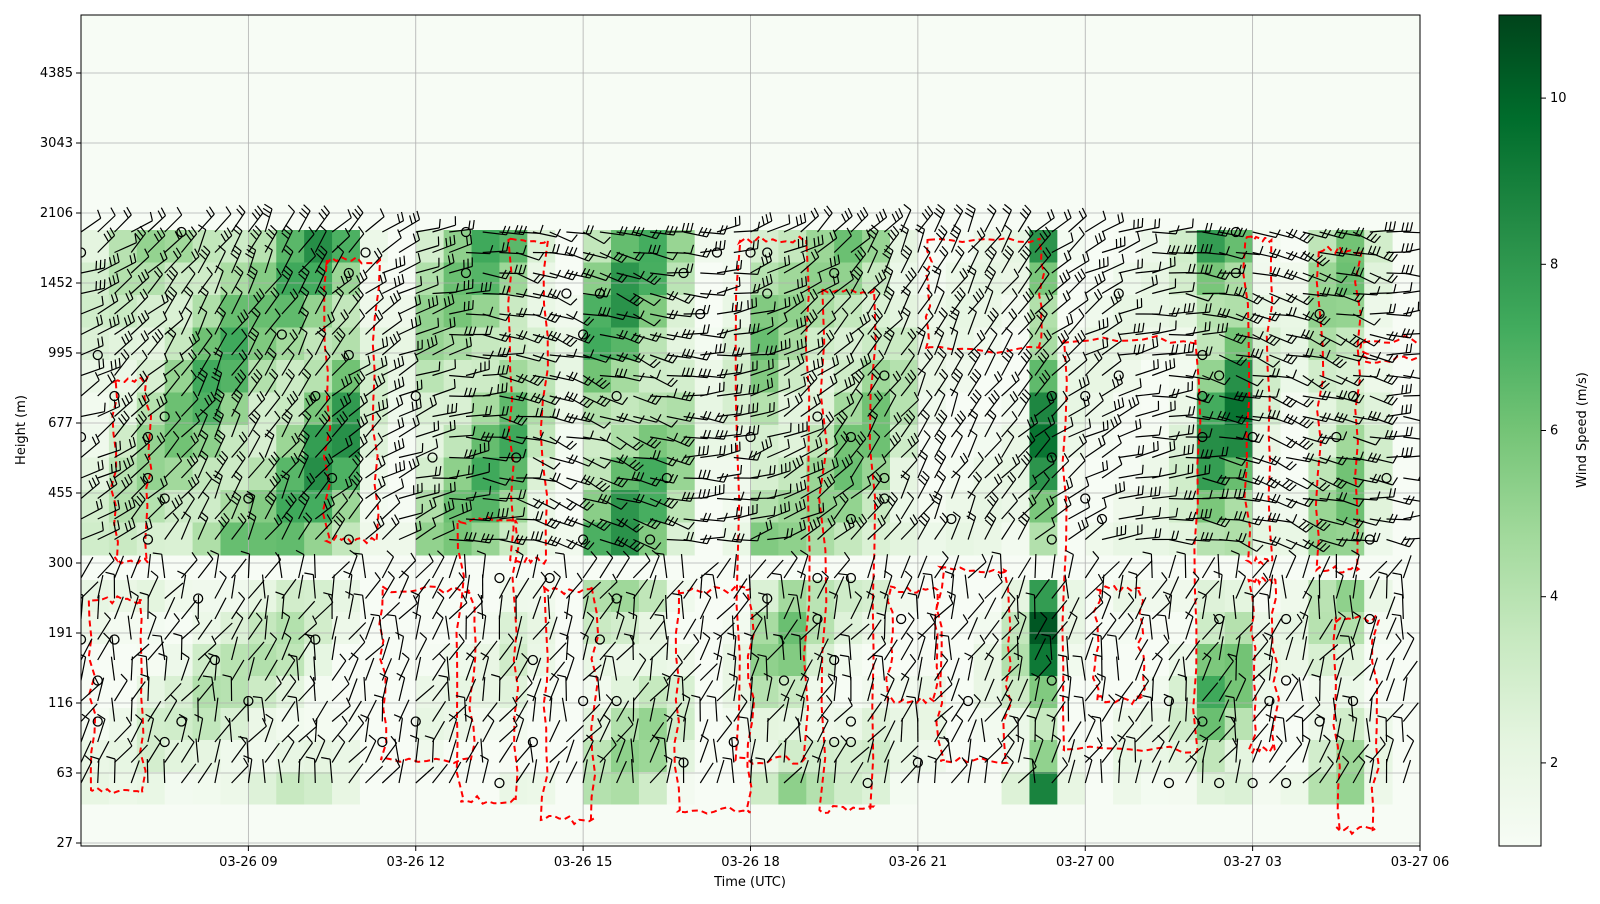  What do you see at coordinates (416, 862) in the screenshot?
I see `x-tick-label: 03-26 12` at bounding box center [416, 862].